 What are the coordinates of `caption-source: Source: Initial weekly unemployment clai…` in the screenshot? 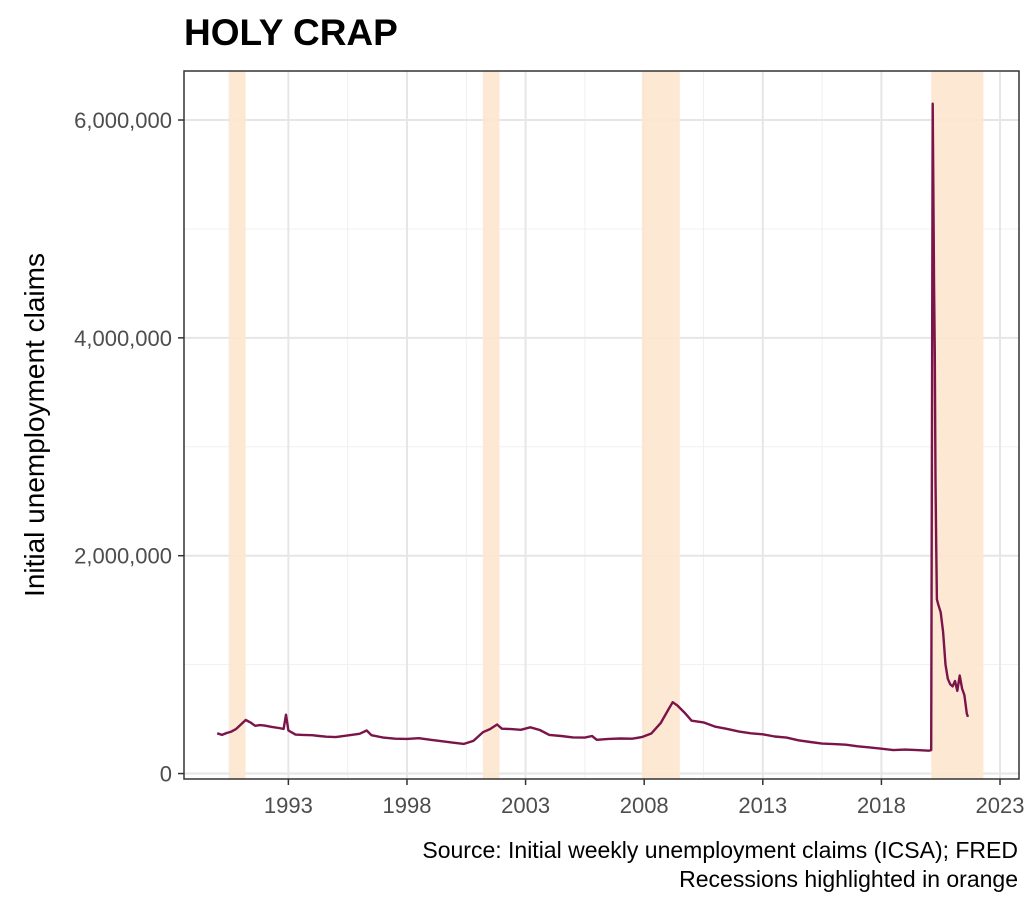 It's located at (720, 850).